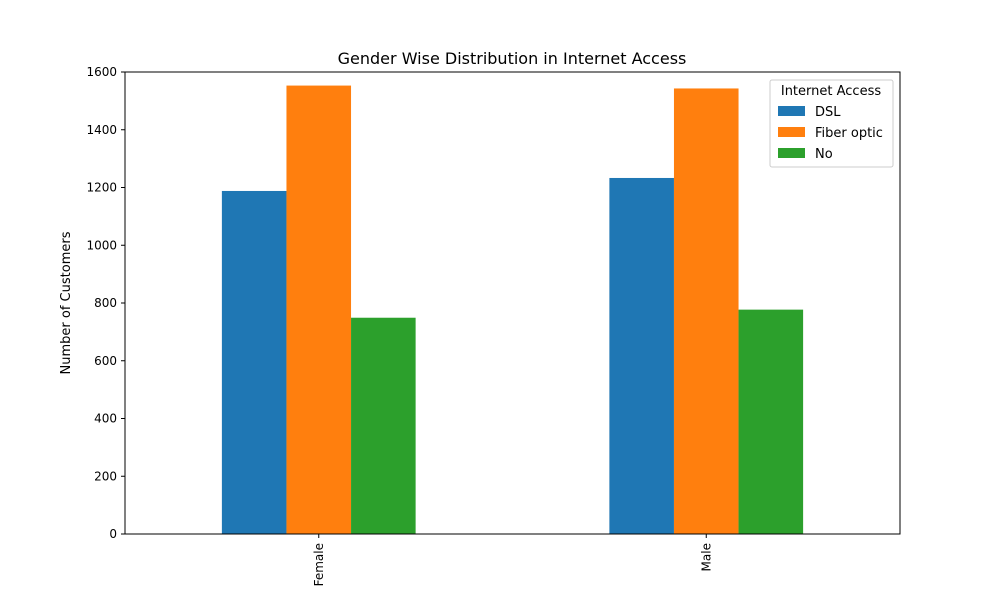 The width and height of the screenshot is (1000, 604). I want to click on bar-dsl-male, so click(641, 355).